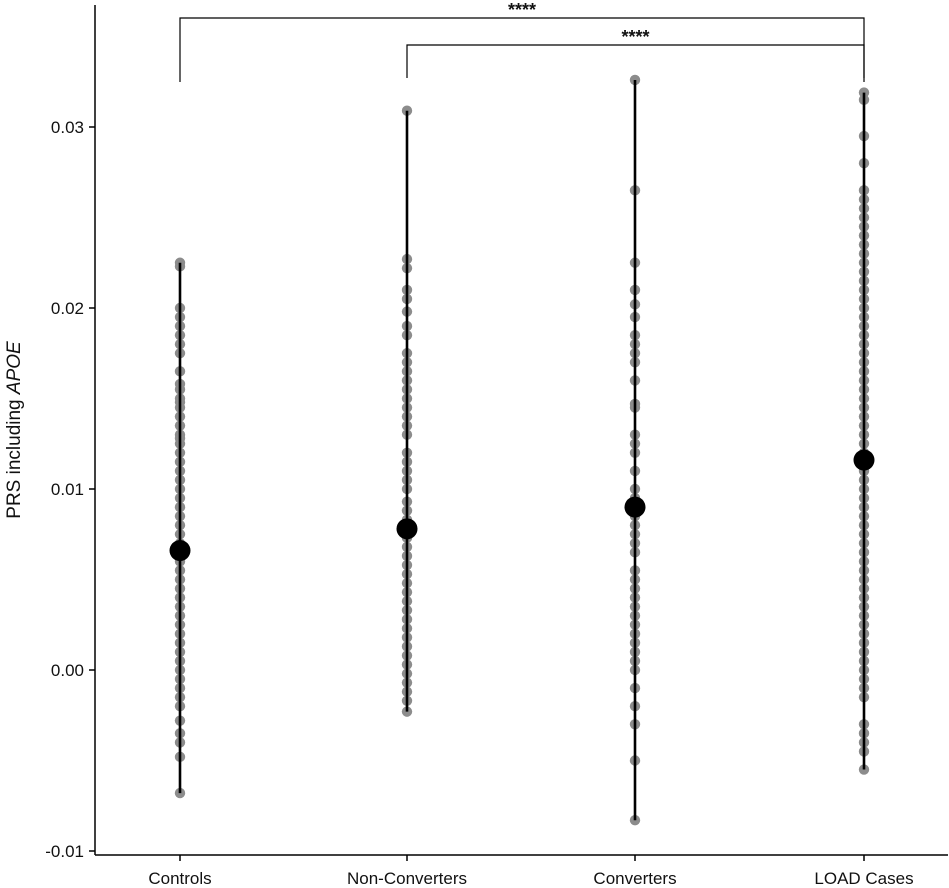 Image resolution: width=949 pixels, height=888 pixels. Describe the element at coordinates (863, 878) in the screenshot. I see `x-tick-label: LOAD Cases` at that location.